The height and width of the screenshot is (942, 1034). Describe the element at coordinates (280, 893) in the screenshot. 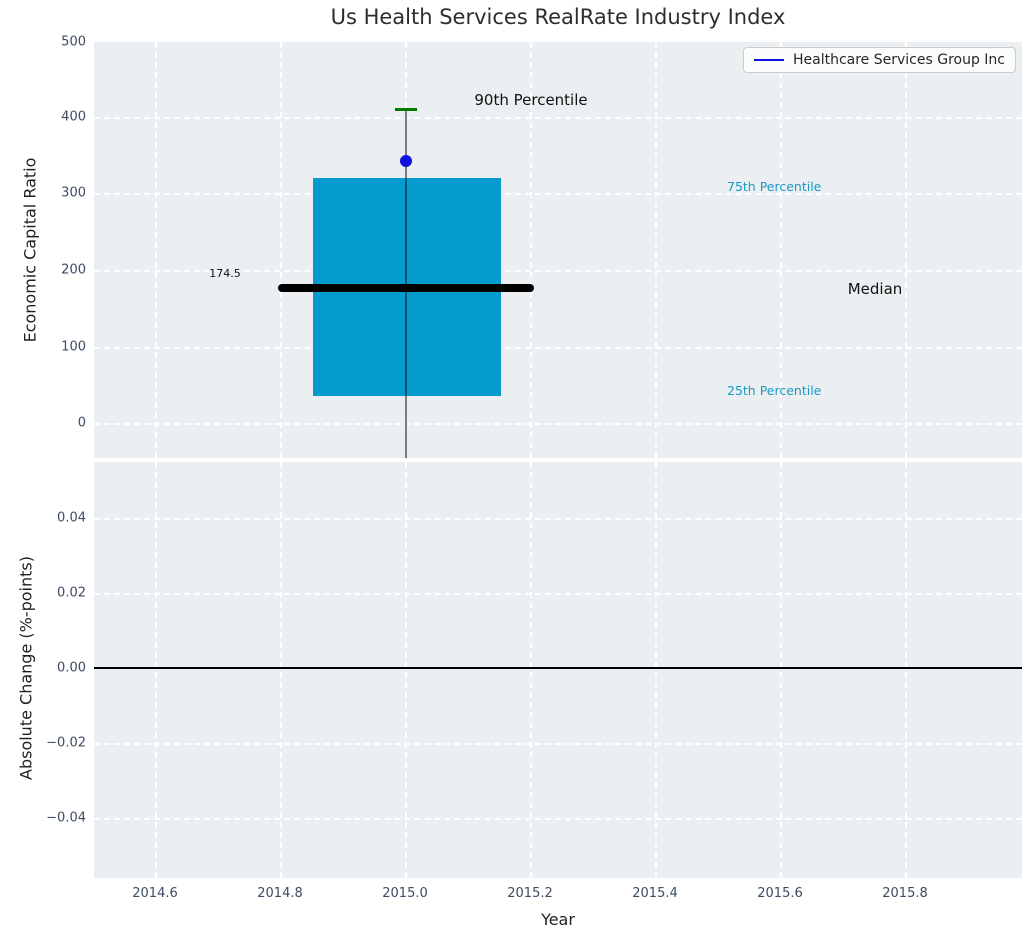

I see `xtick-2014-8: 2014.8` at that location.